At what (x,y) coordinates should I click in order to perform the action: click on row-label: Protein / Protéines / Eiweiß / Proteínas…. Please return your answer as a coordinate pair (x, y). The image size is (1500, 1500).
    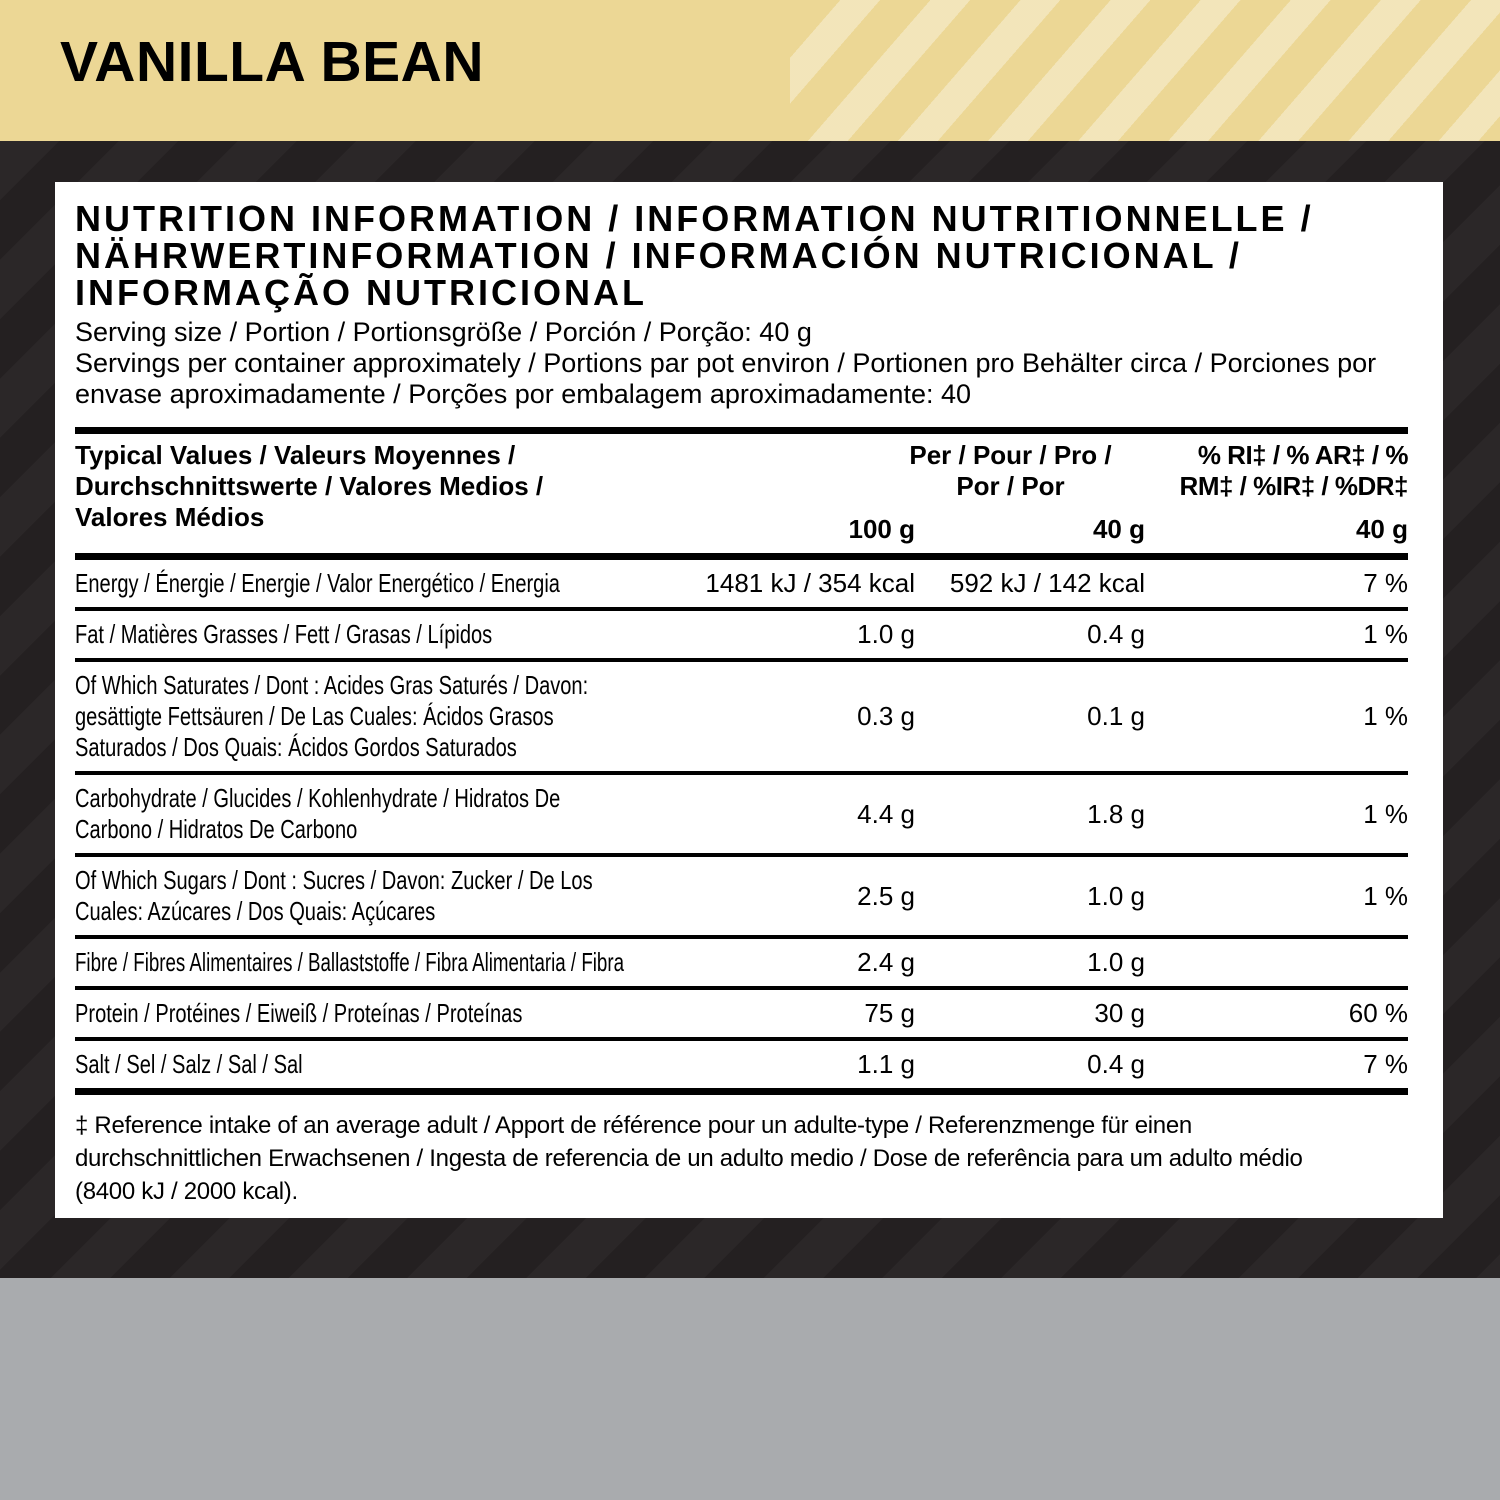
    Looking at the image, I should click on (299, 1013).